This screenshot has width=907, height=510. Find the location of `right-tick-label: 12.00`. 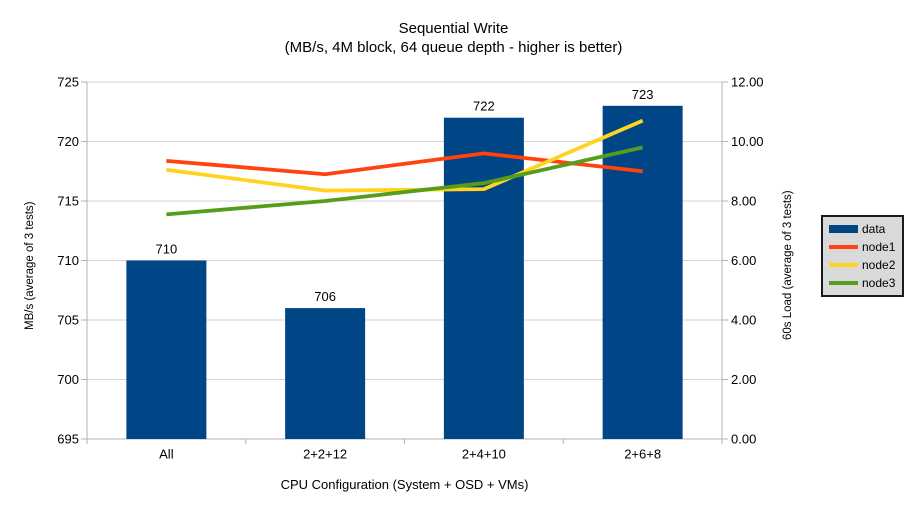

right-tick-label: 12.00 is located at coordinates (747, 82).